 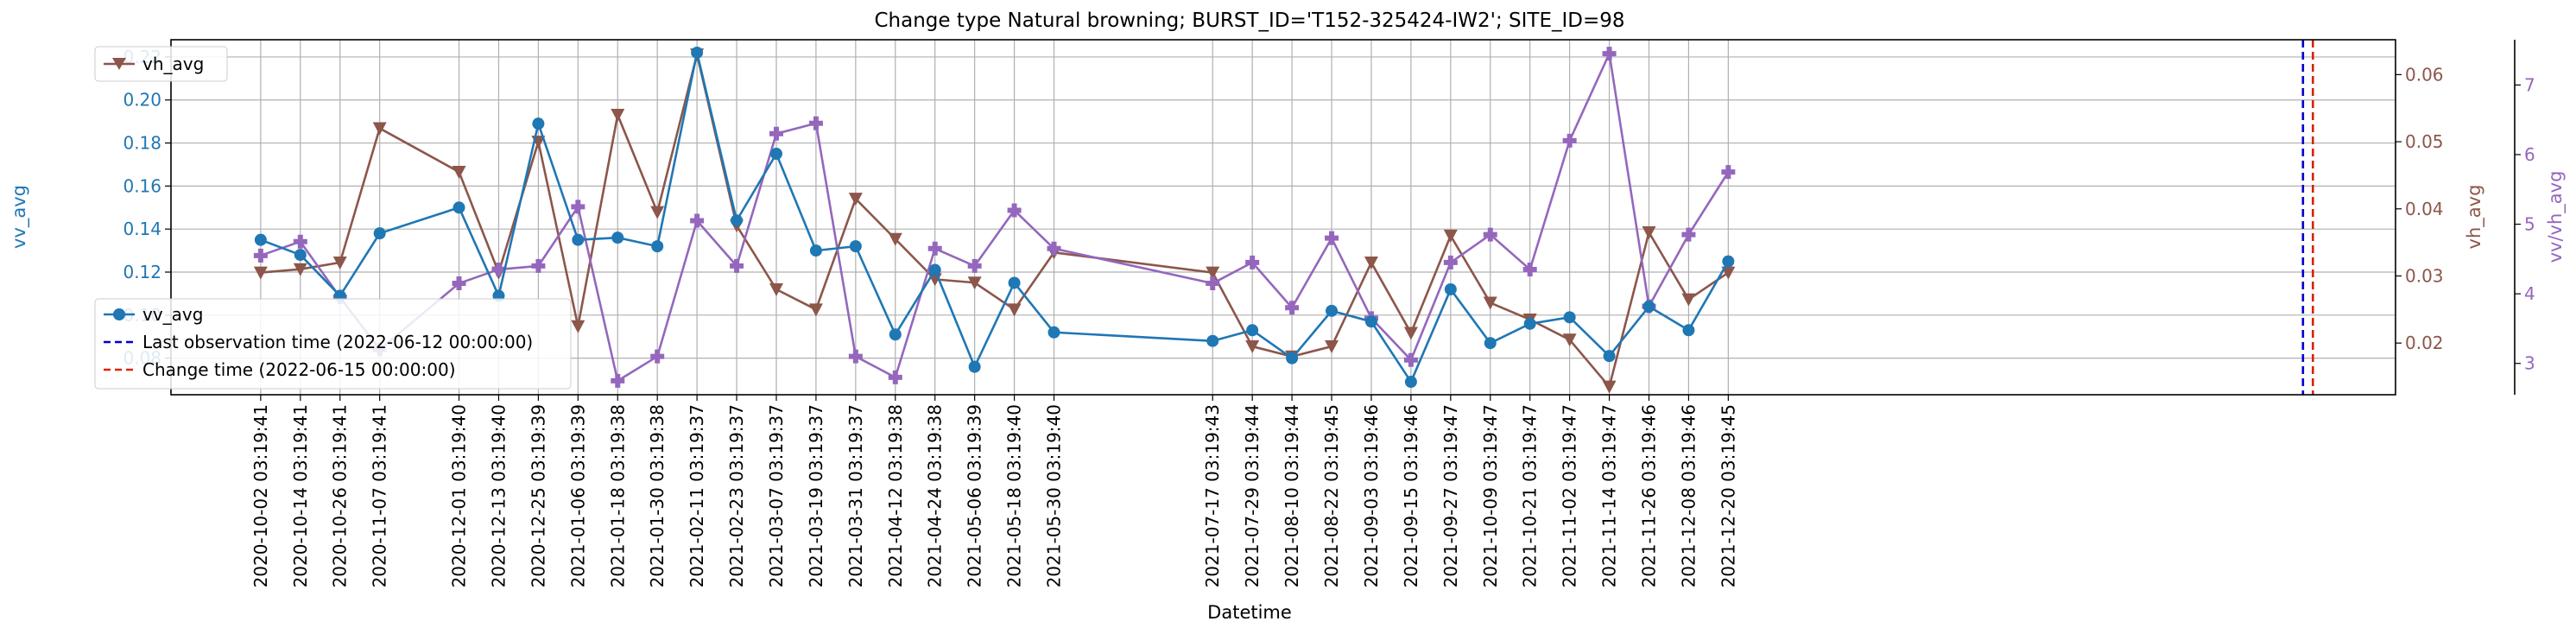 What do you see at coordinates (299, 369) in the screenshot?
I see `legend-change-label: Change time (2022-06-15 00:00:00)` at bounding box center [299, 369].